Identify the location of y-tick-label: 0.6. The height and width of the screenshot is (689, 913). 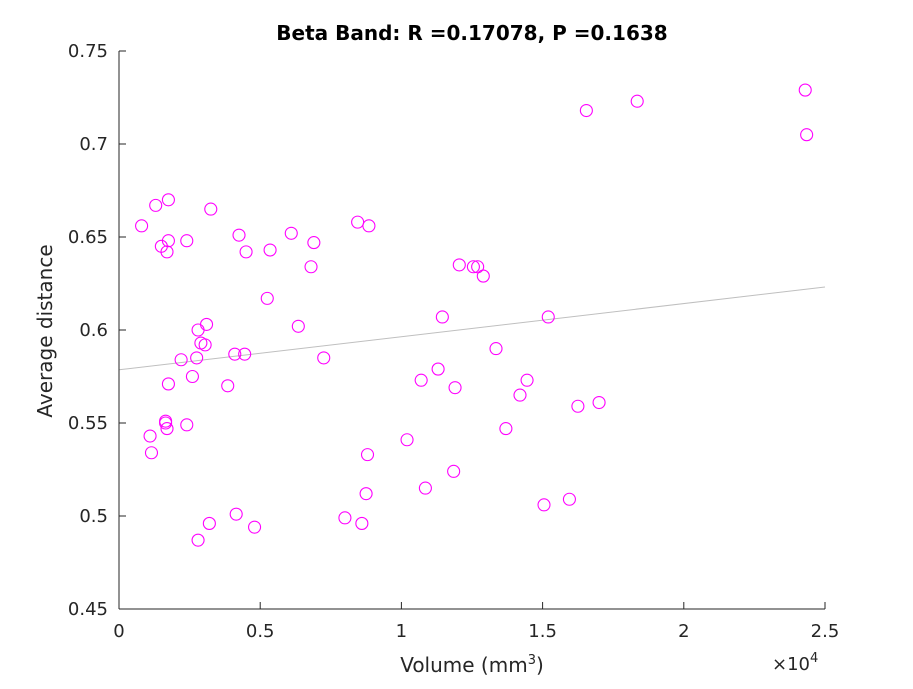
(93, 330).